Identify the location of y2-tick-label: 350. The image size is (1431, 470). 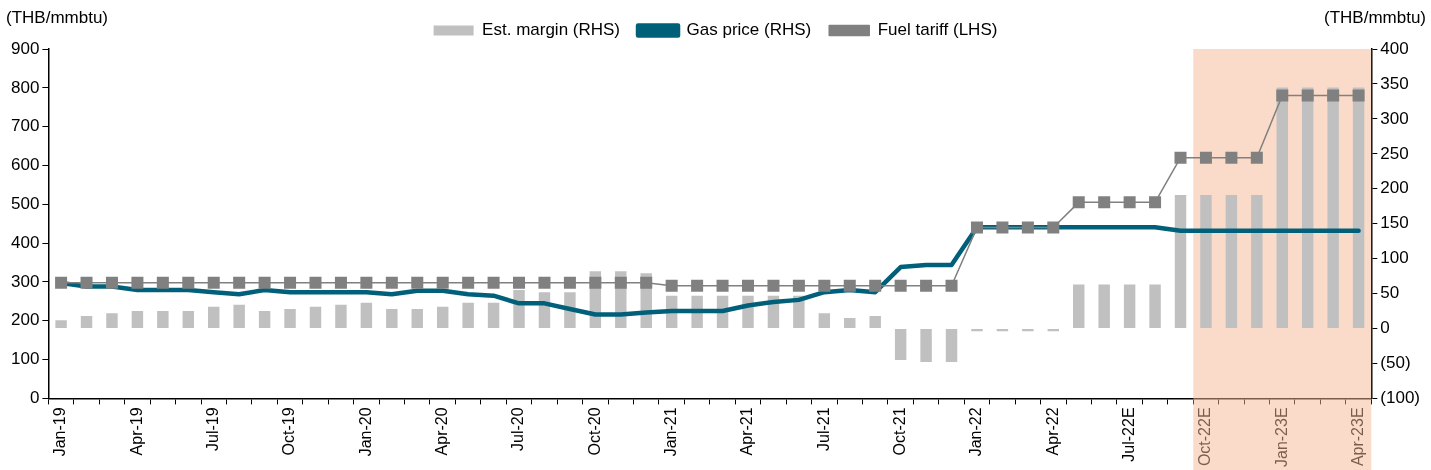
(1394, 83).